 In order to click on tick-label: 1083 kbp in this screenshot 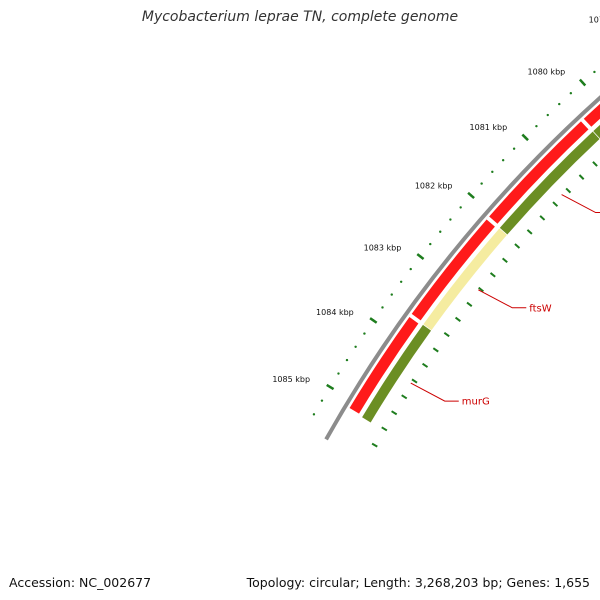, I will do `click(383, 247)`.